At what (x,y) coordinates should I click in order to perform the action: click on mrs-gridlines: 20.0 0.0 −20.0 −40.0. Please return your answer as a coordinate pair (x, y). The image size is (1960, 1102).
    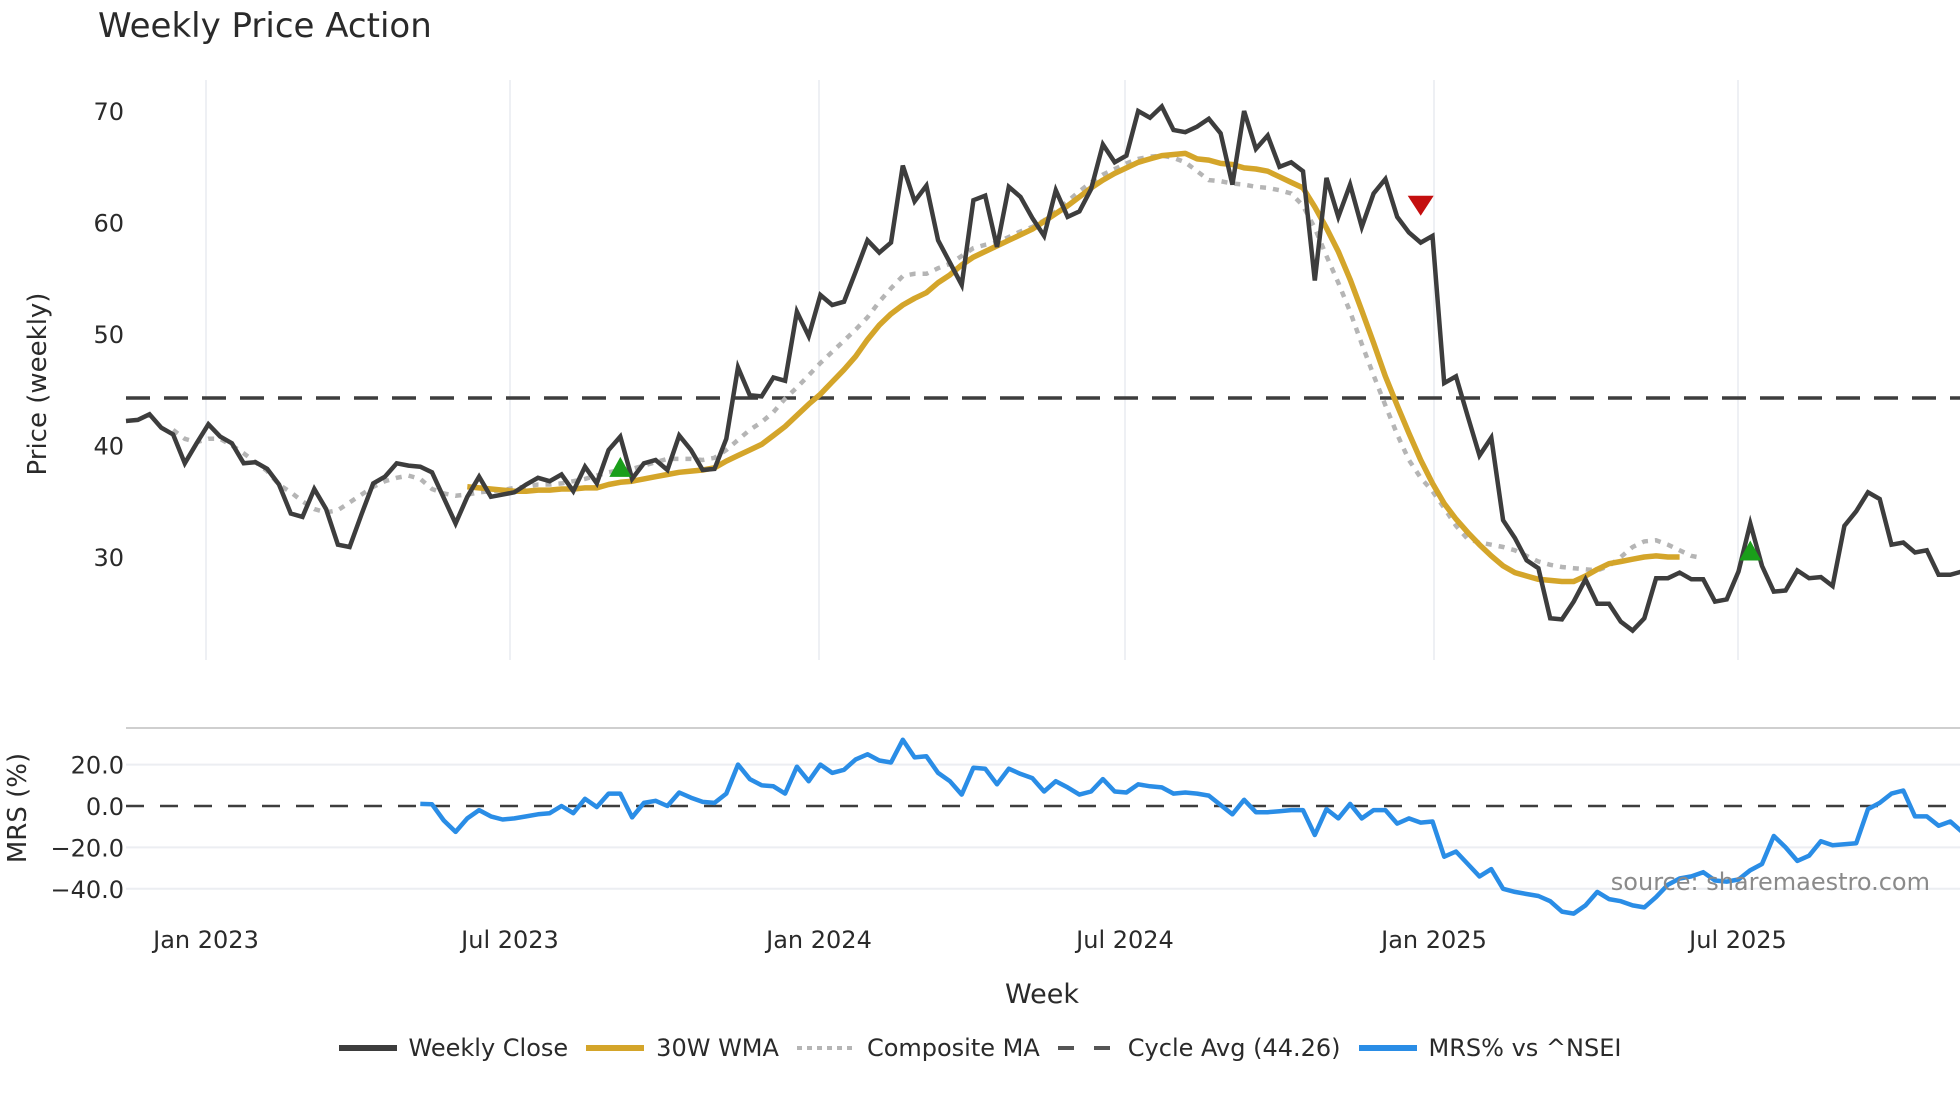
    Looking at the image, I should click on (1005, 828).